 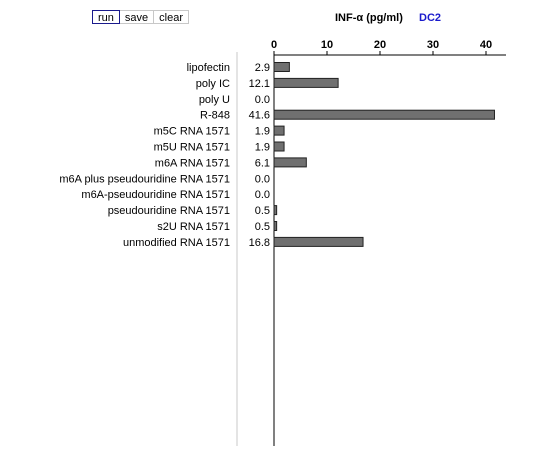 I want to click on category-label: s2U RNA 1571, so click(x=193, y=227).